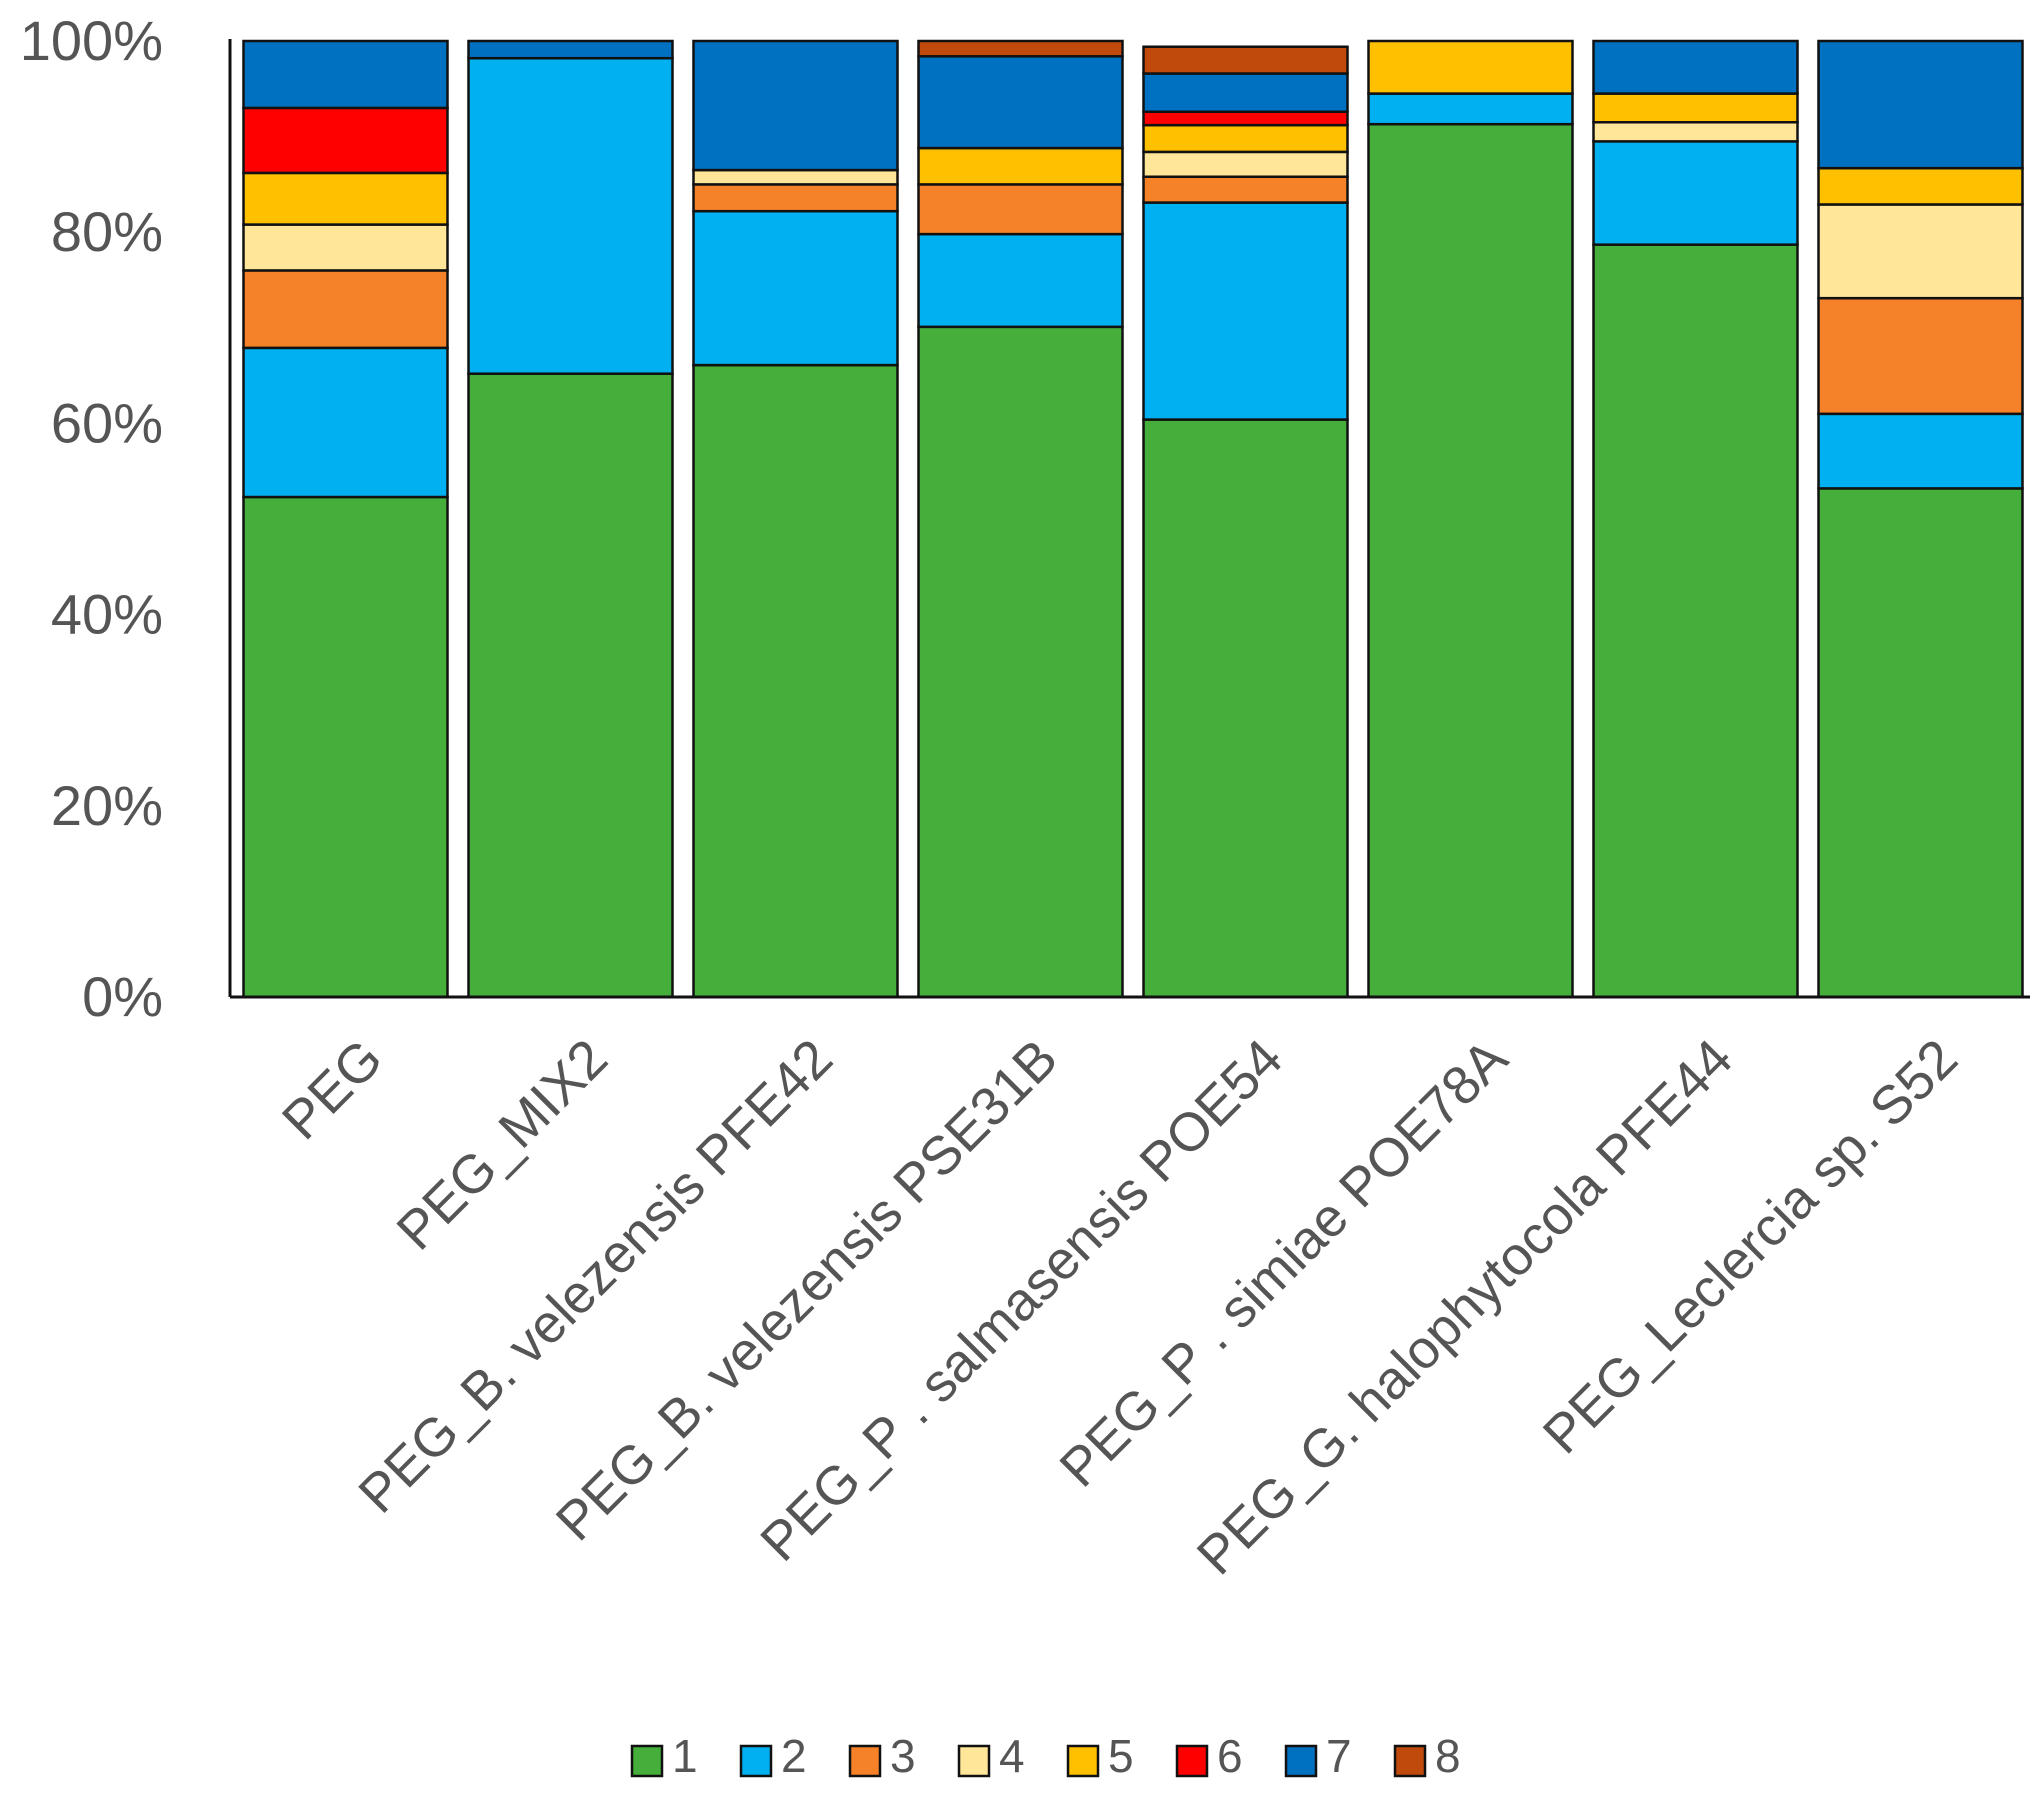 Image resolution: width=2036 pixels, height=1802 pixels. I want to click on y-tick-label: 40%, so click(107, 614).